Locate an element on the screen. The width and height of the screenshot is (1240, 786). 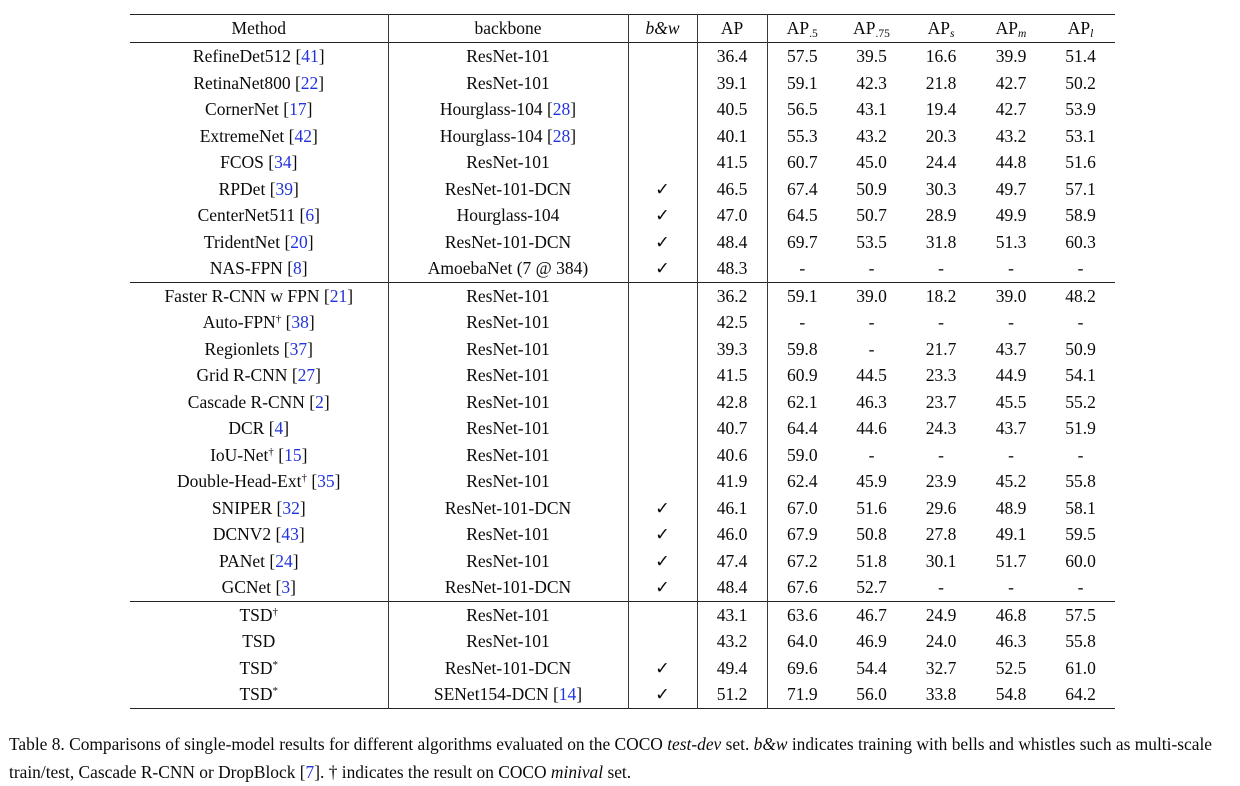
metric-cell: 62.1 is located at coordinates (802, 402).